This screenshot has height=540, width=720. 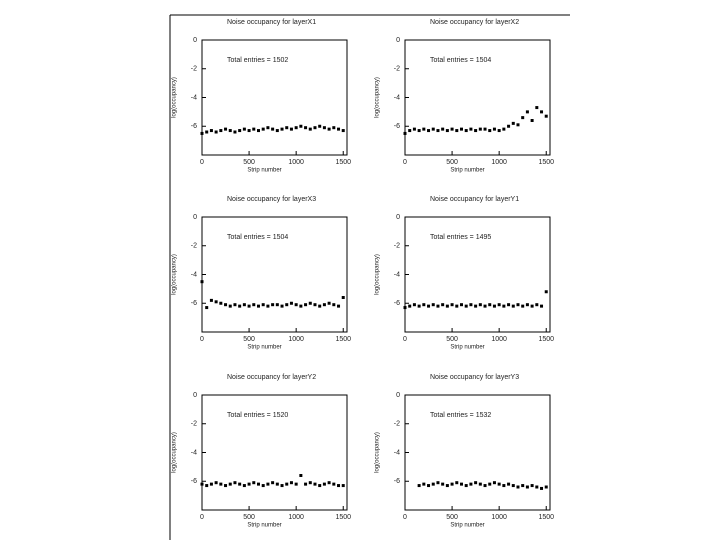 What do you see at coordinates (271, 377) in the screenshot?
I see `chart-title: Noise occupancy for layerY2` at bounding box center [271, 377].